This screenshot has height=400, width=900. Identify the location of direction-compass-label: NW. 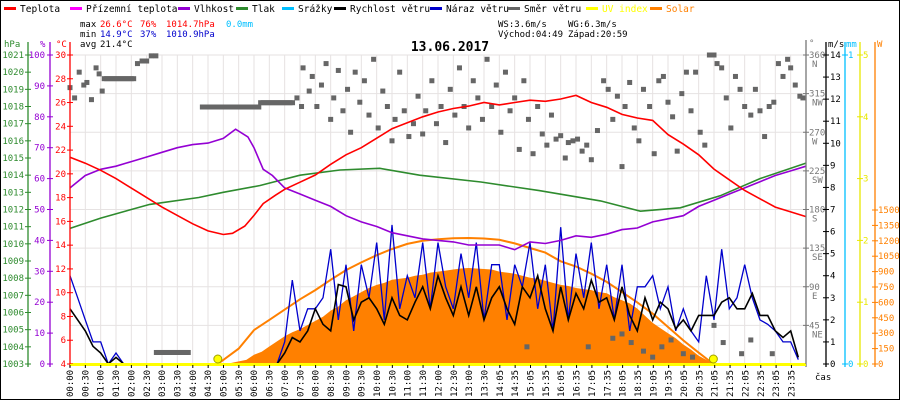
(817, 104).